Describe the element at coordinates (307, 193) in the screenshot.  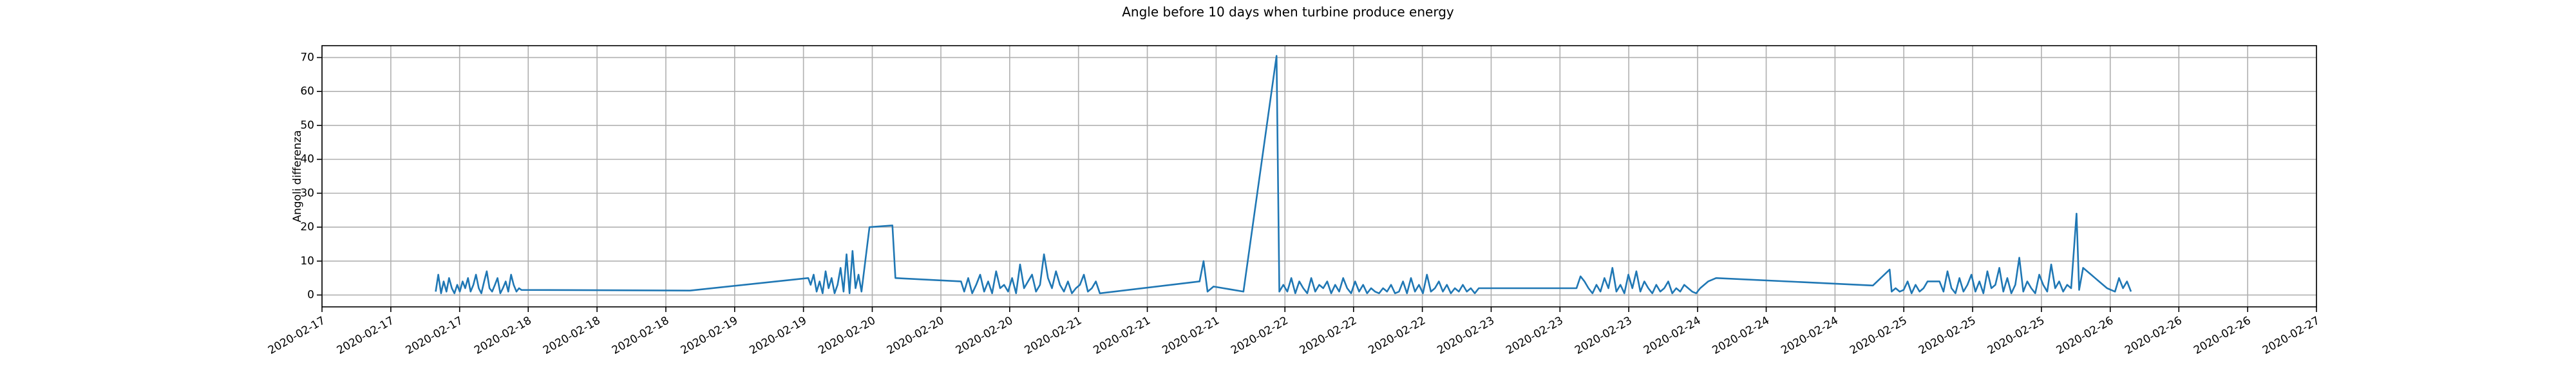
I see `y-tick-label: 30` at that location.